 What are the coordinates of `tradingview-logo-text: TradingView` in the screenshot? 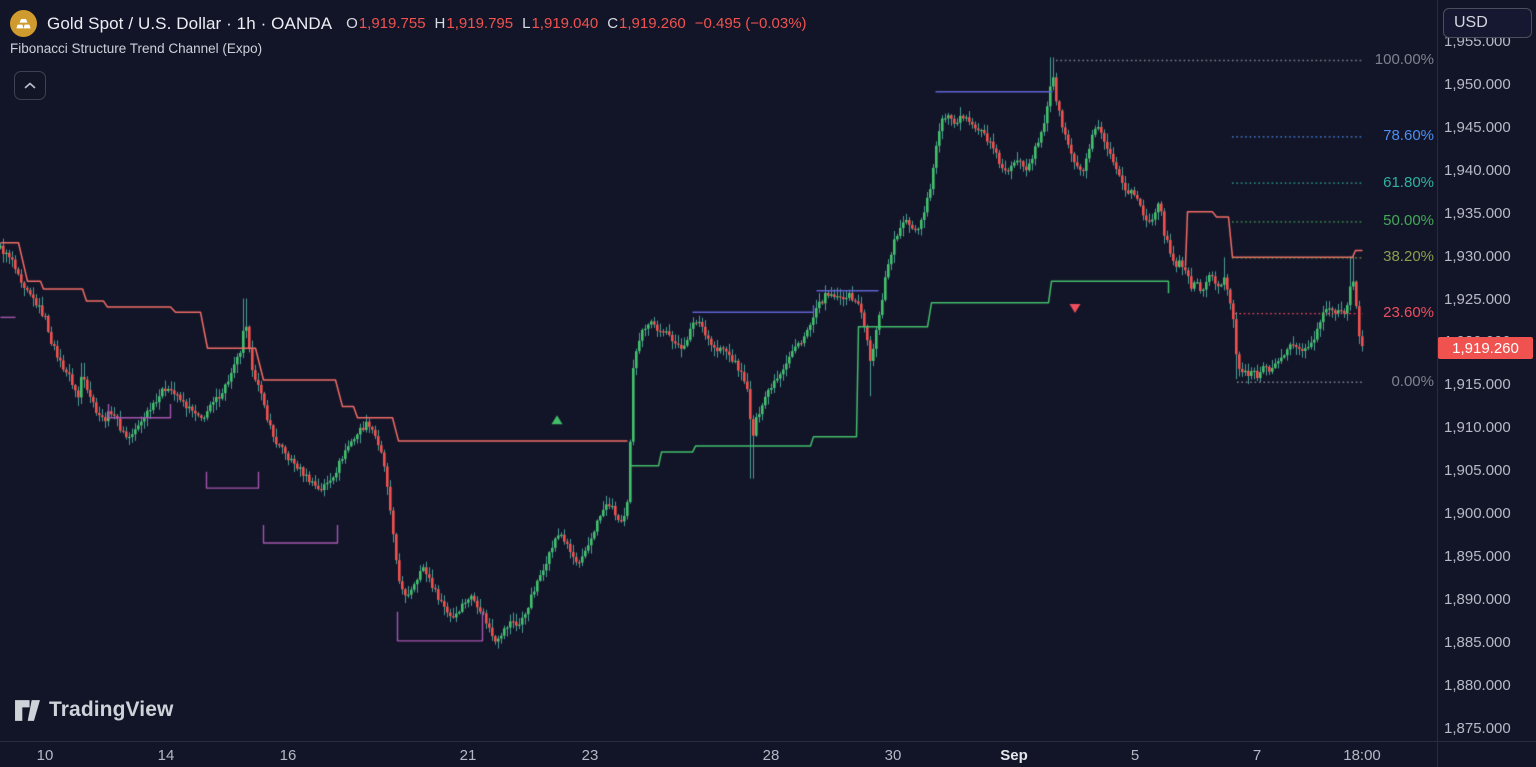 It's located at (111, 709).